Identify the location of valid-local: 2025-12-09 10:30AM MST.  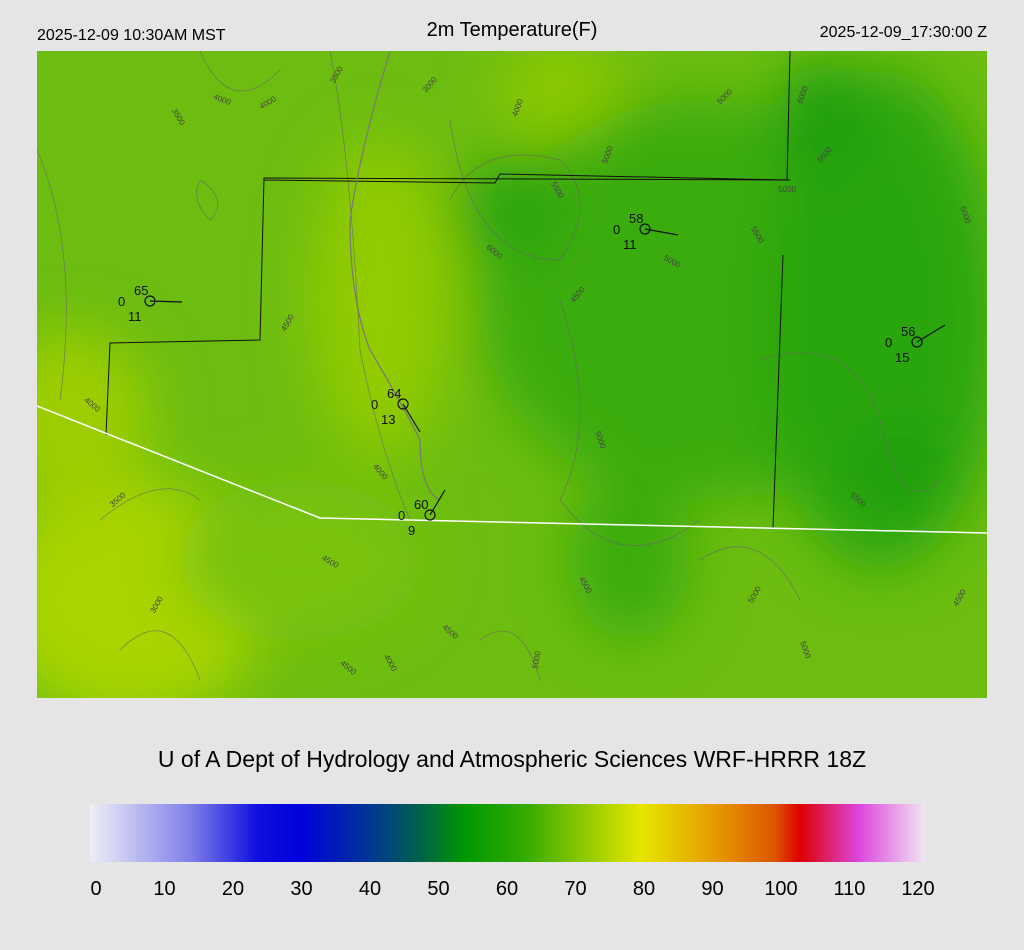
(131, 35).